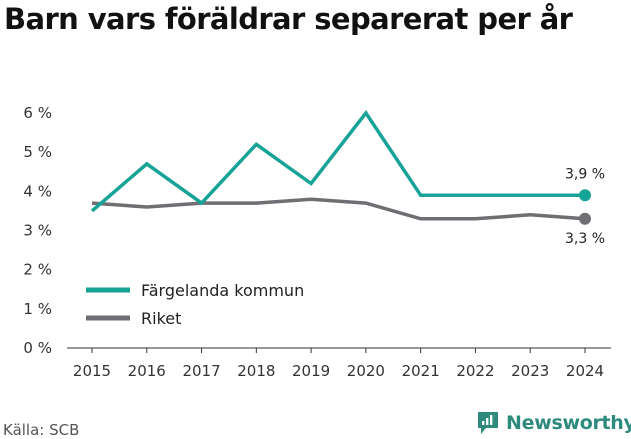 The image size is (631, 439). Describe the element at coordinates (488, 423) in the screenshot. I see `newsworthy-logo-icon` at that location.